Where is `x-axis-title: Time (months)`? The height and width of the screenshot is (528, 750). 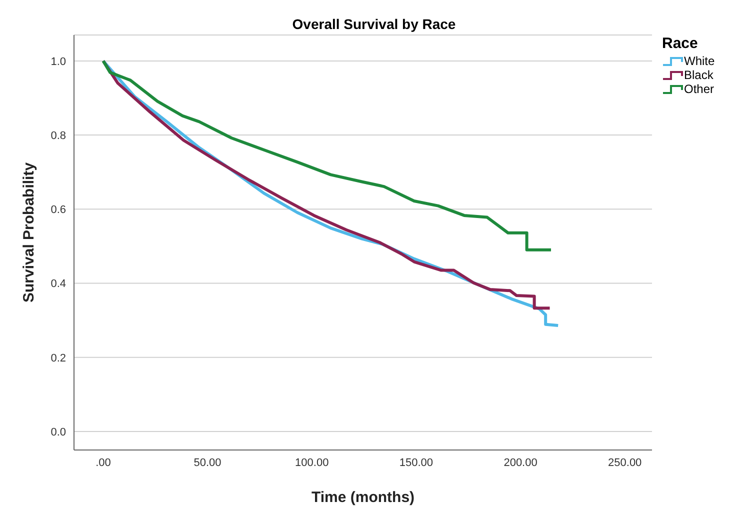
x-axis-title: Time (months) is located at coordinates (363, 497).